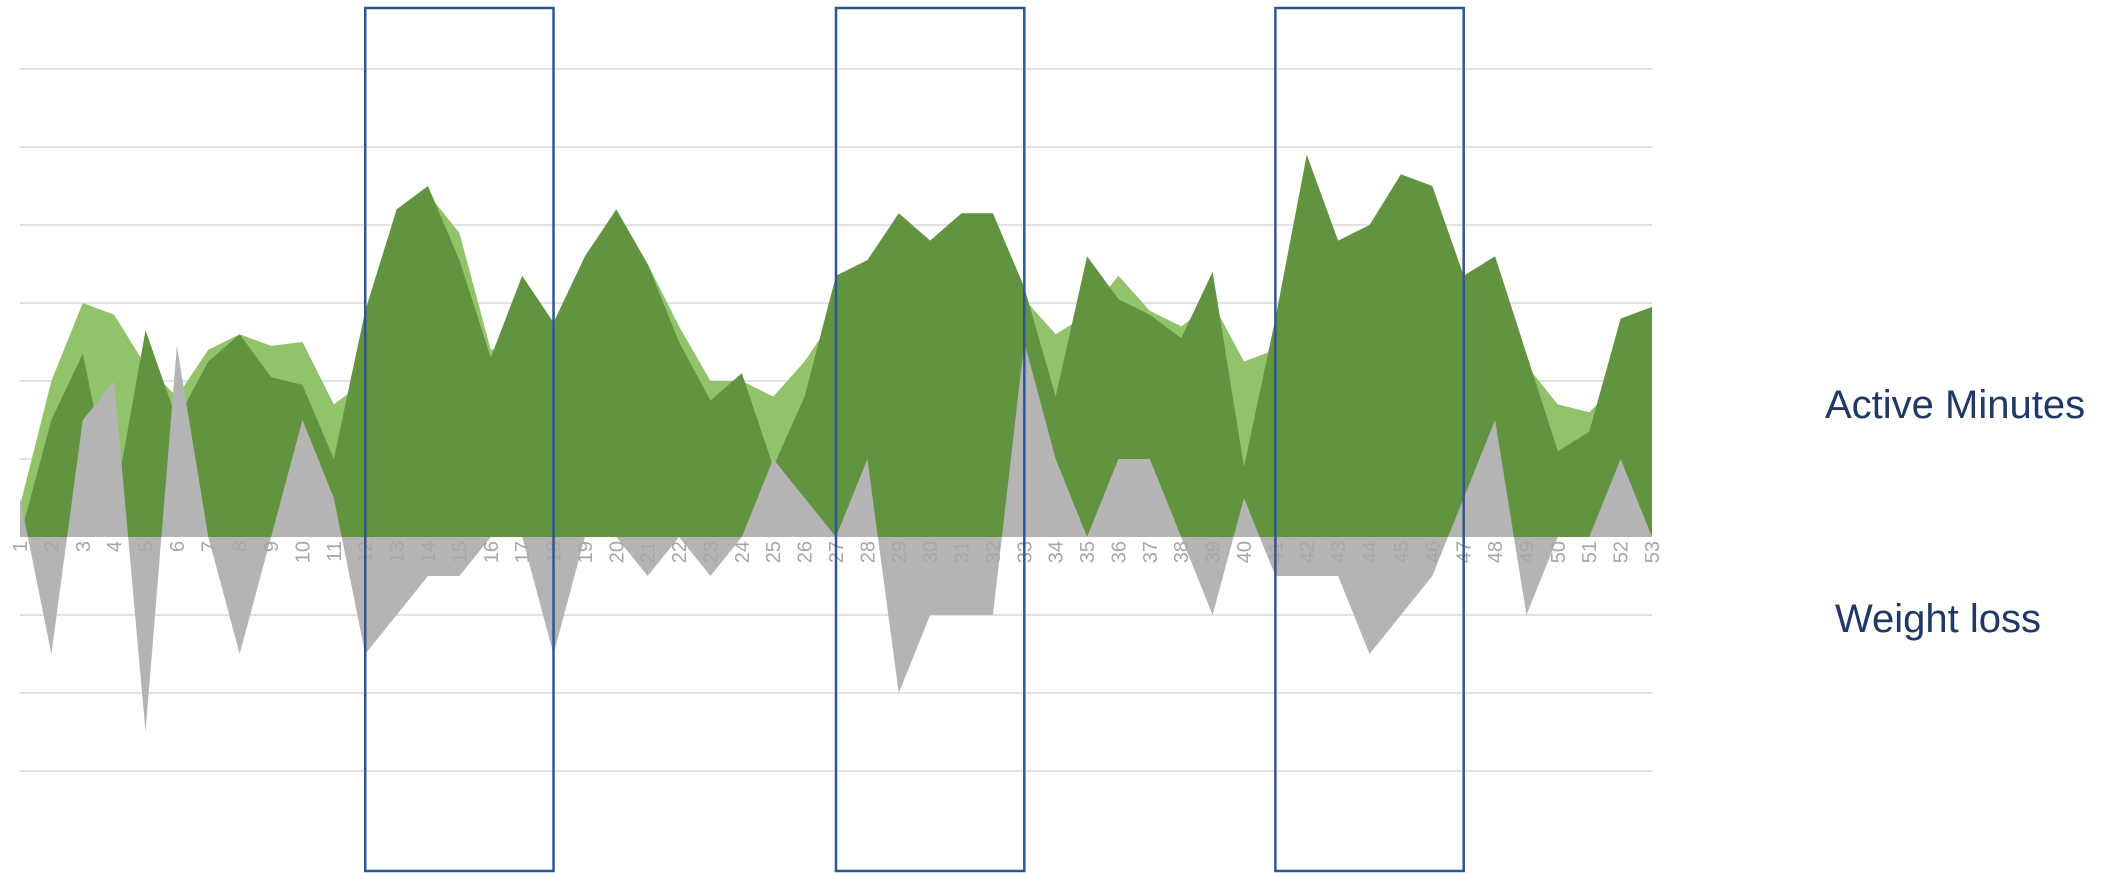 The image size is (2123, 873). Describe the element at coordinates (1057, 552) in the screenshot. I see `x-tick-label: 34` at that location.